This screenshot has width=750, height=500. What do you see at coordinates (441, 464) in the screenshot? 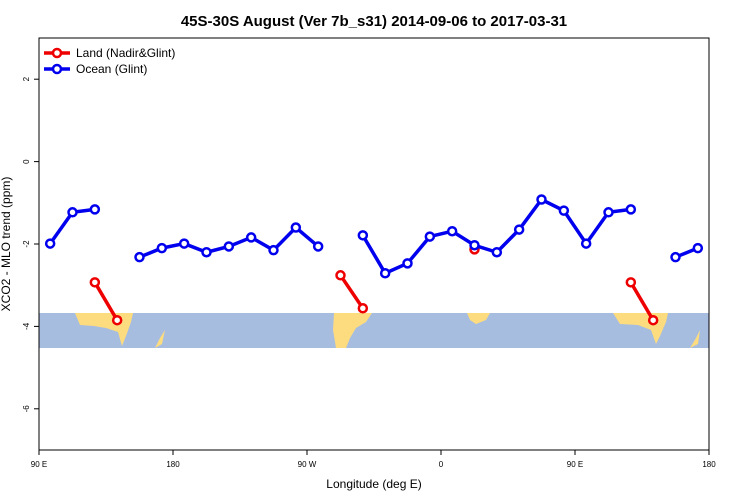
I see `x-tick-label: 0` at bounding box center [441, 464].